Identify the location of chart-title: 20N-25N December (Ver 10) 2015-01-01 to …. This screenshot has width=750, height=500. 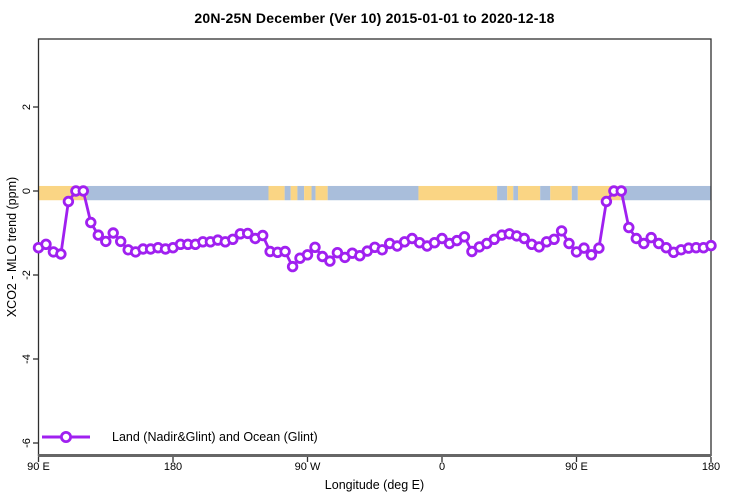
(374, 18).